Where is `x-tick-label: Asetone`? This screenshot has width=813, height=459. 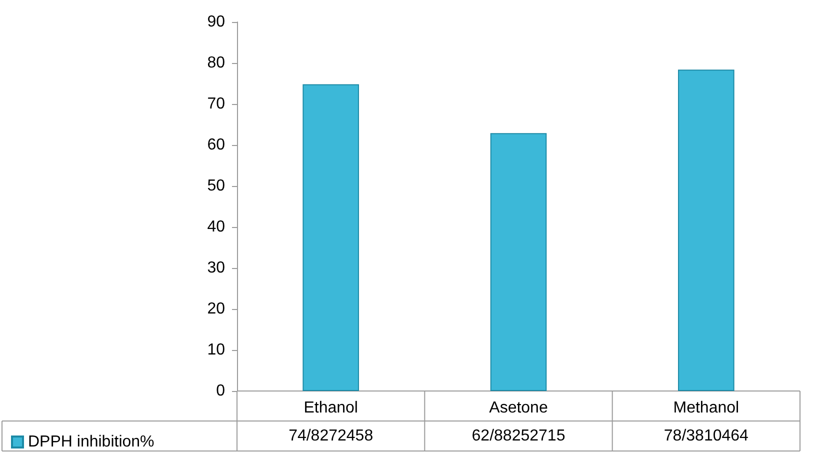
x-tick-label: Asetone is located at coordinates (518, 408).